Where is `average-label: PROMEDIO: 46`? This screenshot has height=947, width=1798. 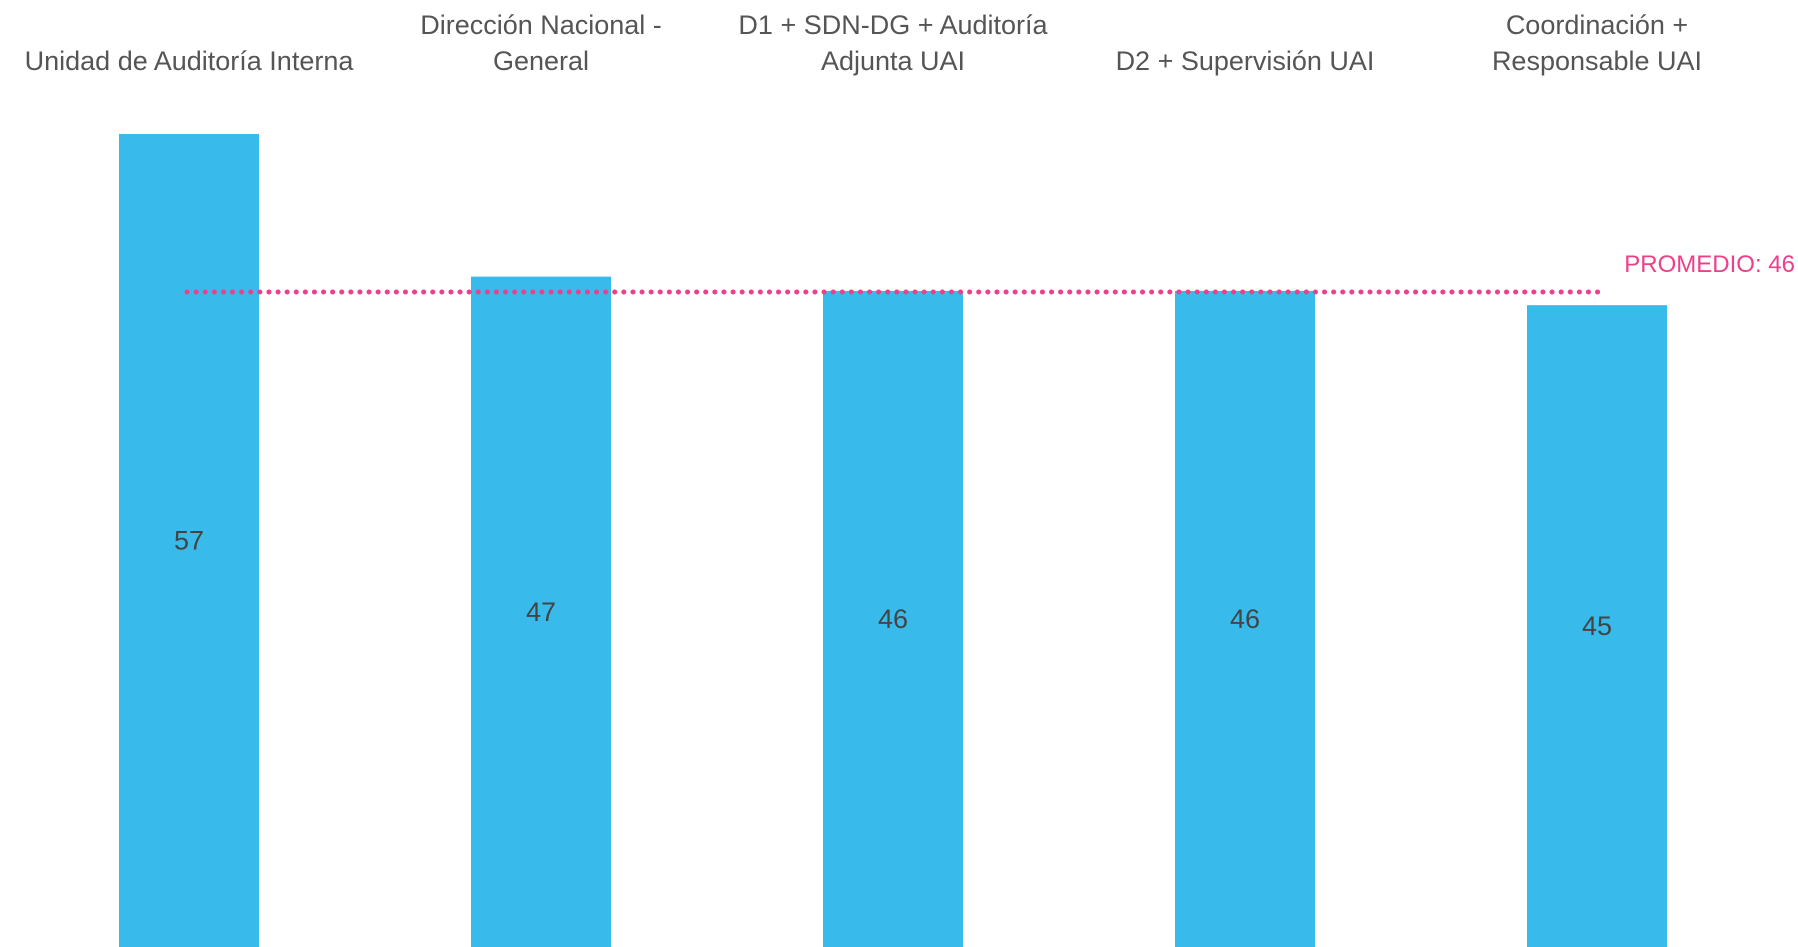
average-label: PROMEDIO: 46 is located at coordinates (1709, 264).